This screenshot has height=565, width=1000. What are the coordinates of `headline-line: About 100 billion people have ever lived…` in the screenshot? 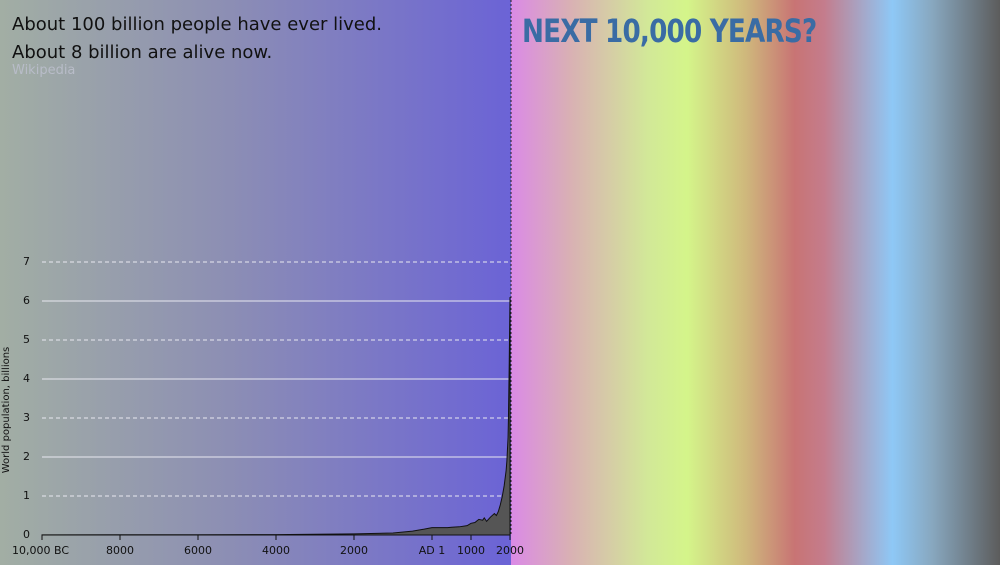 It's located at (197, 24).